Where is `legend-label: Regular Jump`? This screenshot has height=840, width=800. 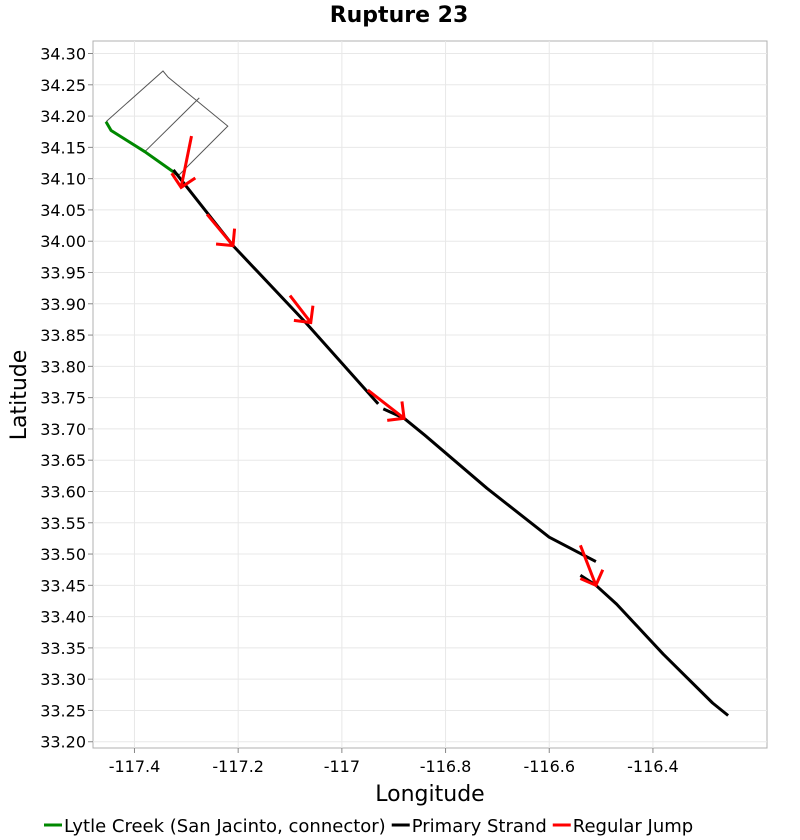 legend-label: Regular Jump is located at coordinates (633, 826).